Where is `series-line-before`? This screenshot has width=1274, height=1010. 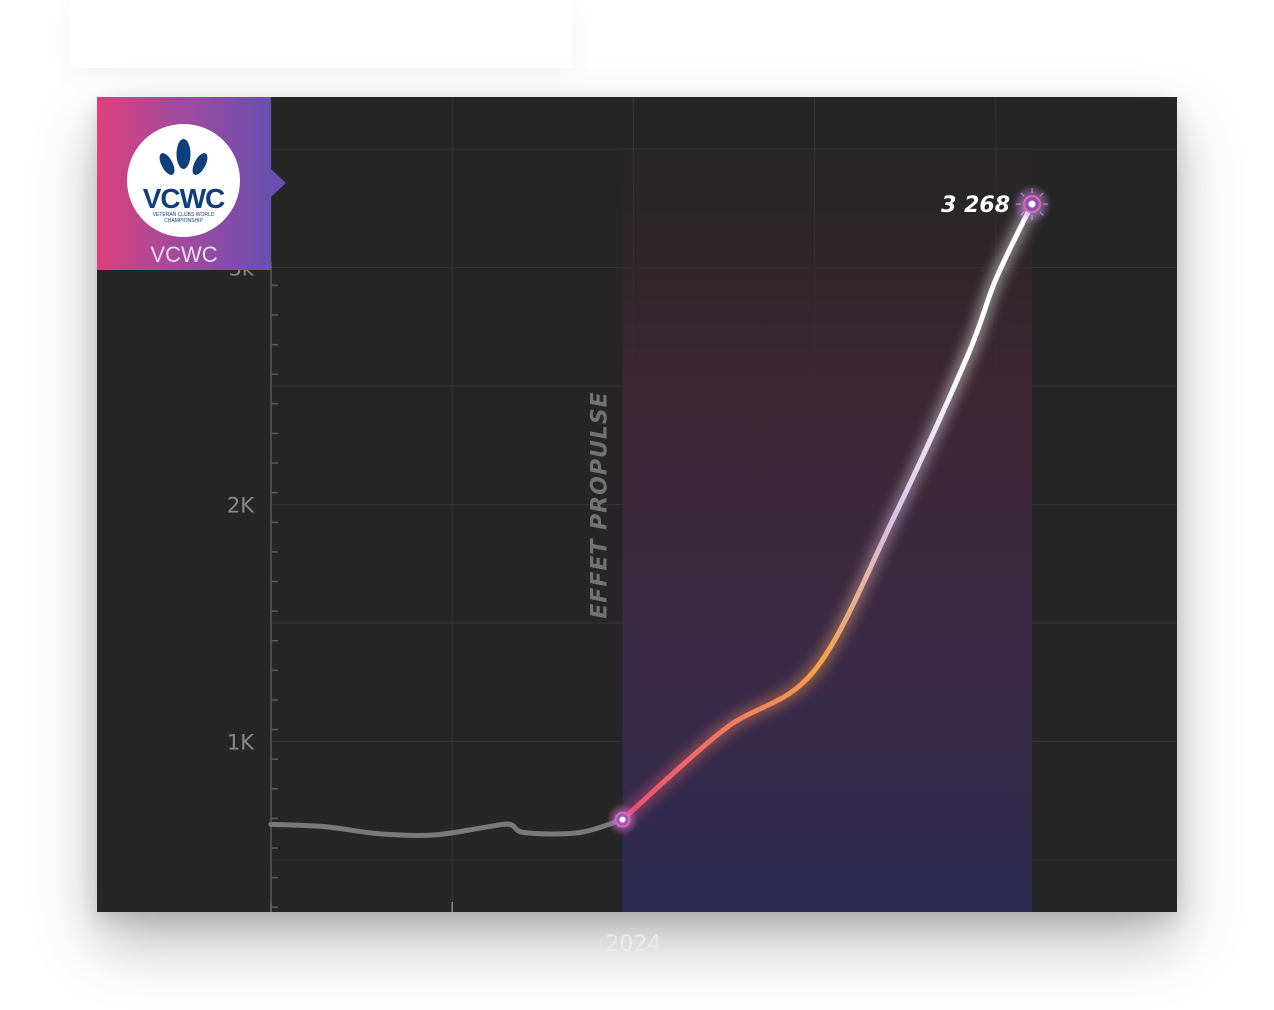
series-line-before is located at coordinates (447, 828).